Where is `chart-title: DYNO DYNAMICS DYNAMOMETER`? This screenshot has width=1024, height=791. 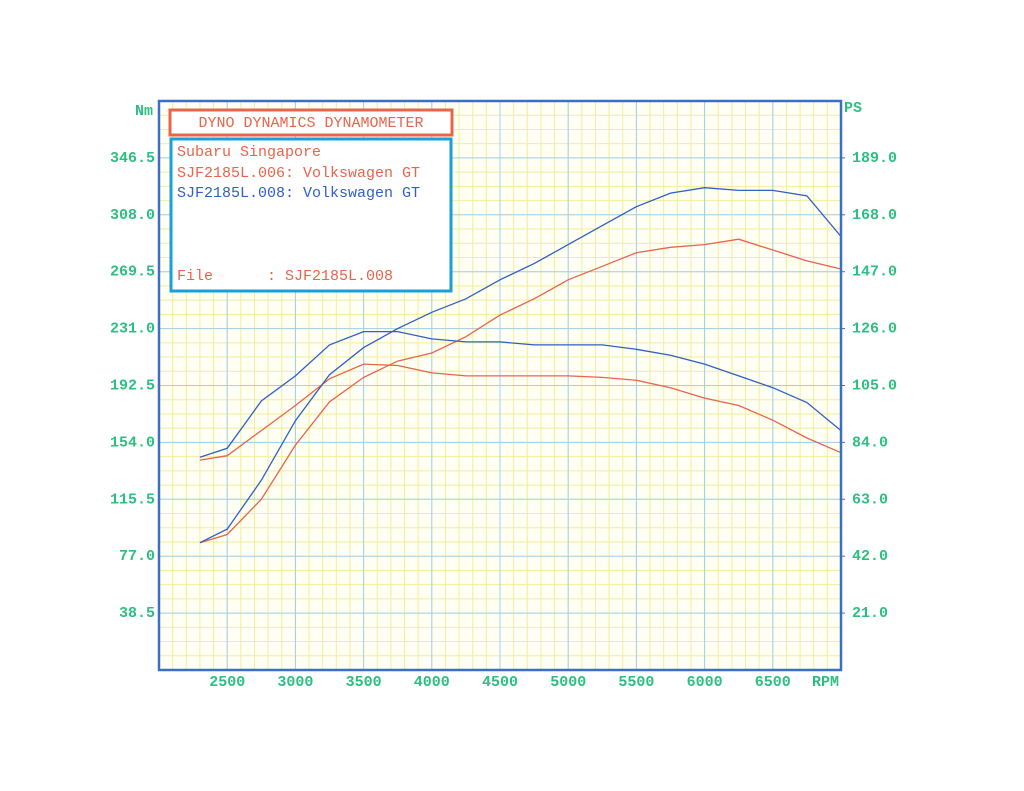
chart-title: DYNO DYNAMICS DYNAMOMETER is located at coordinates (310, 123).